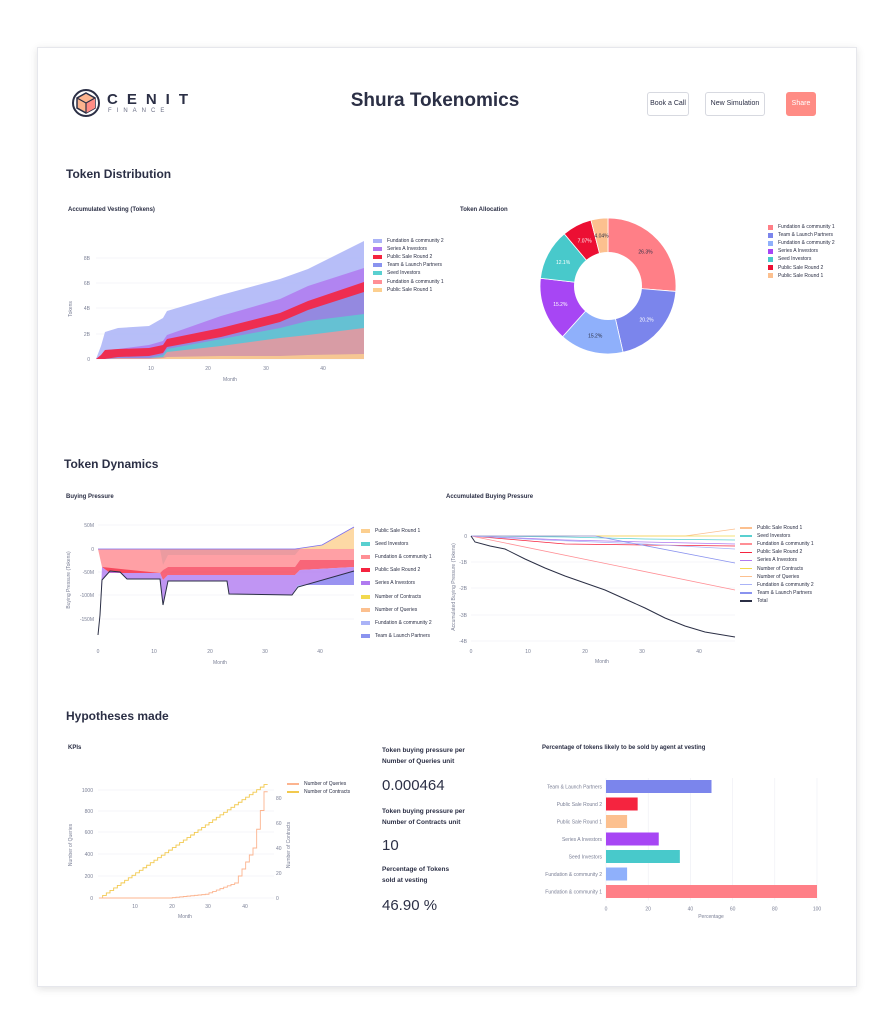 The height and width of the screenshot is (1024, 894). What do you see at coordinates (208, 369) in the screenshot?
I see `vesting-xtick: 20` at bounding box center [208, 369].